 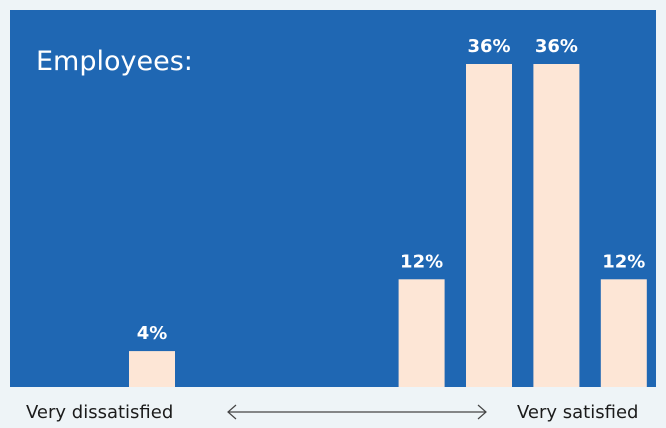 I want to click on double-arrow-icon, so click(x=357, y=412).